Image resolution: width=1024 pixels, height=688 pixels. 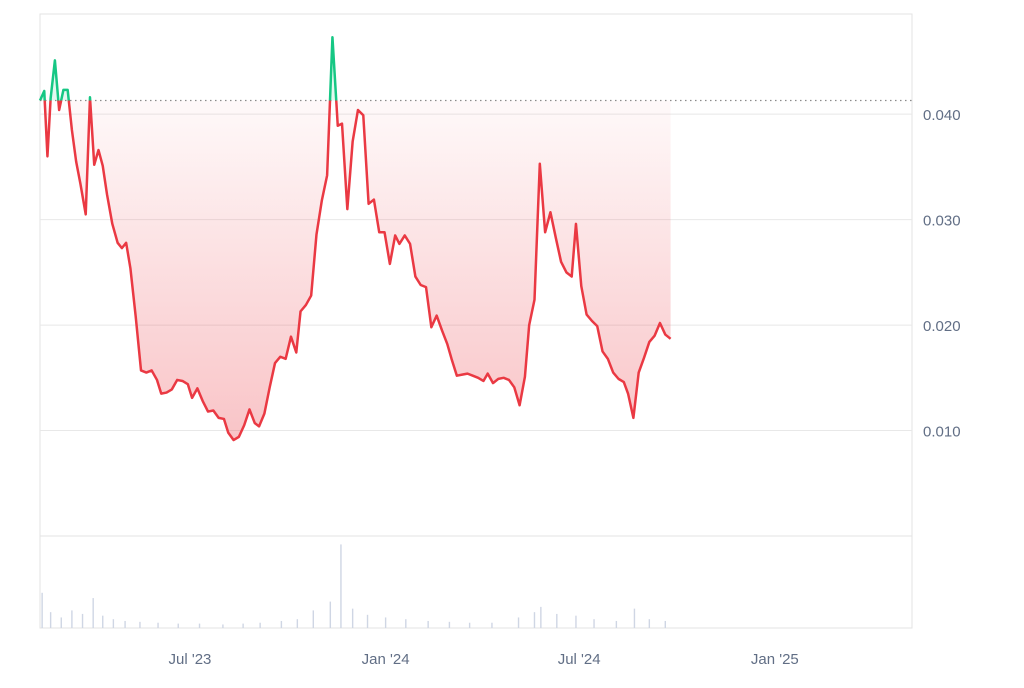 What do you see at coordinates (942, 115) in the screenshot?
I see `y-tick-label: 0.040` at bounding box center [942, 115].